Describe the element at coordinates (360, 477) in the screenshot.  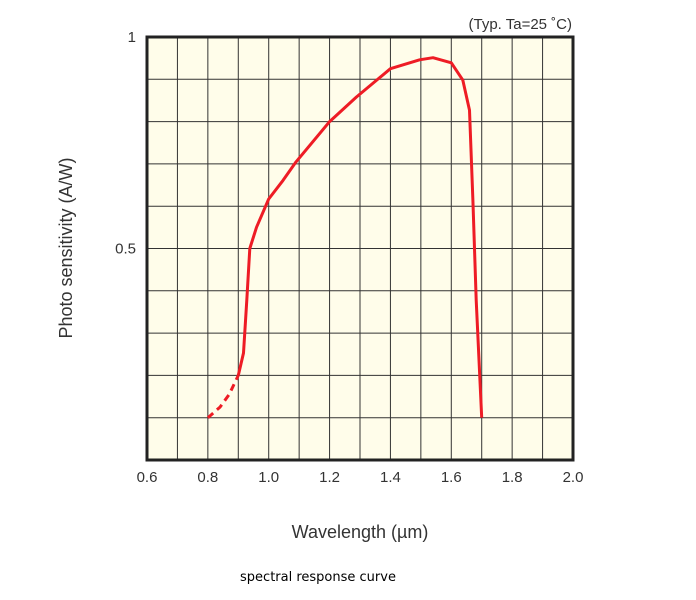
I see `x-tick-labels: 0.6 0.8 1.0 1.2 1.4 1.6 1.8 2.0` at that location.